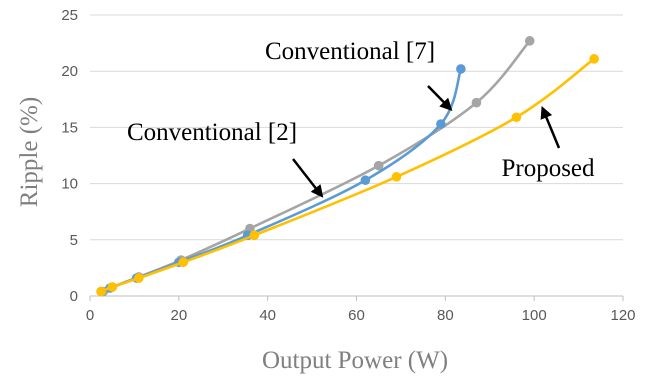 The image size is (650, 377). I want to click on x-tick-label-0: 0, so click(90, 315).